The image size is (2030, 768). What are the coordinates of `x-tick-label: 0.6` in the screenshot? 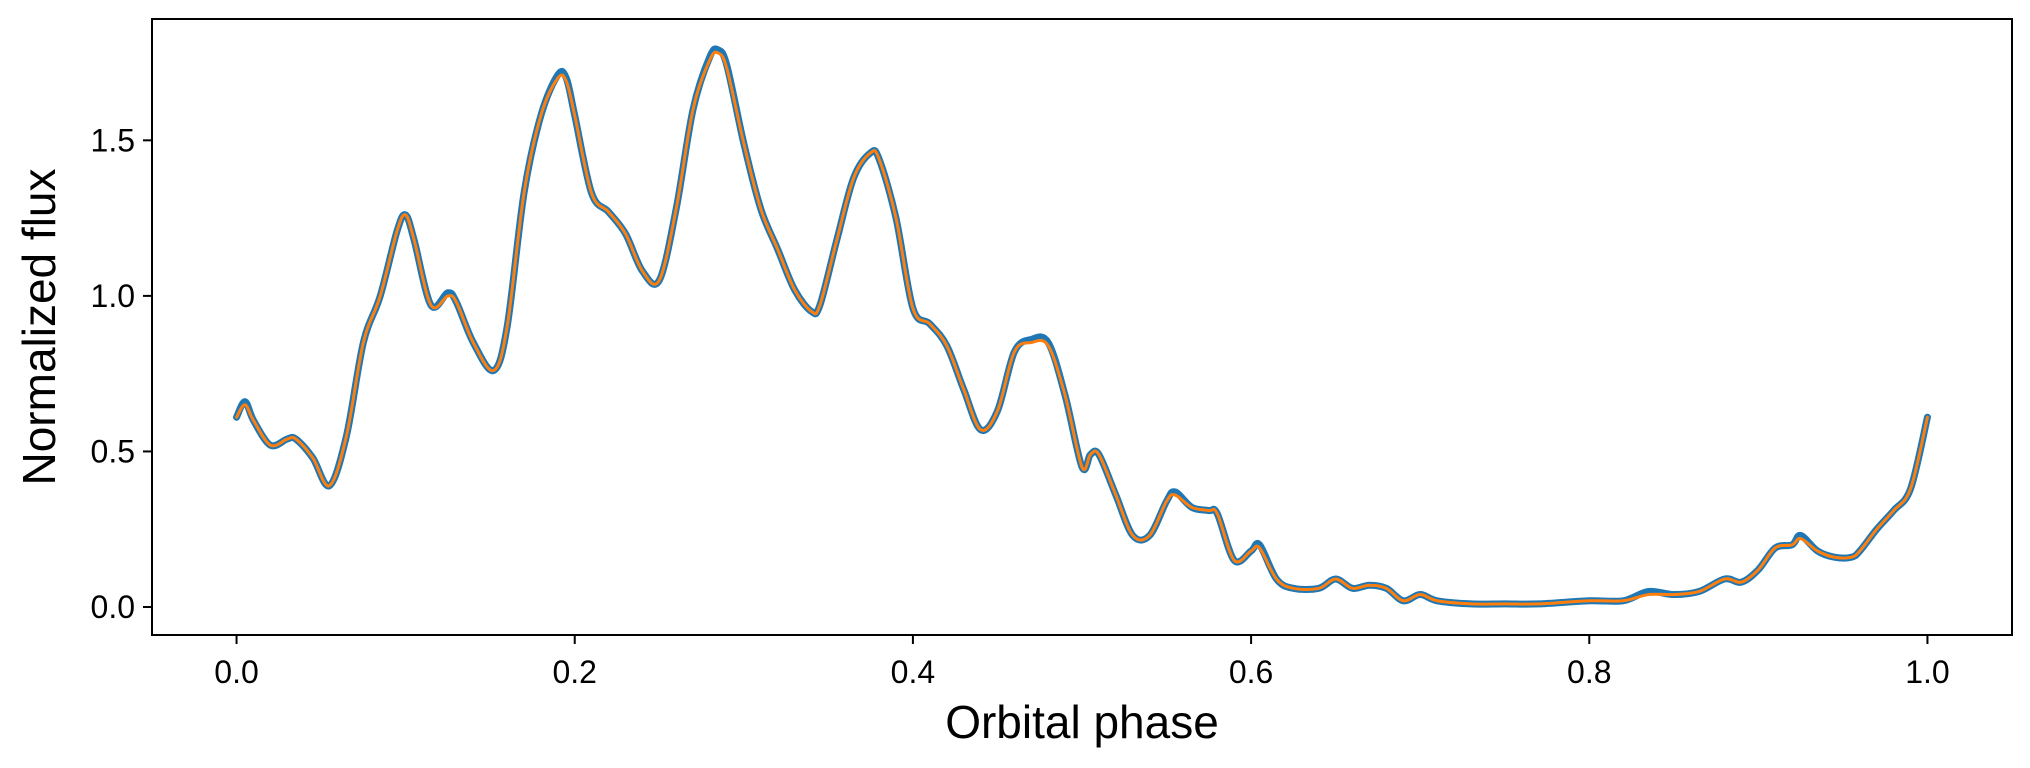 It's located at (1251, 672).